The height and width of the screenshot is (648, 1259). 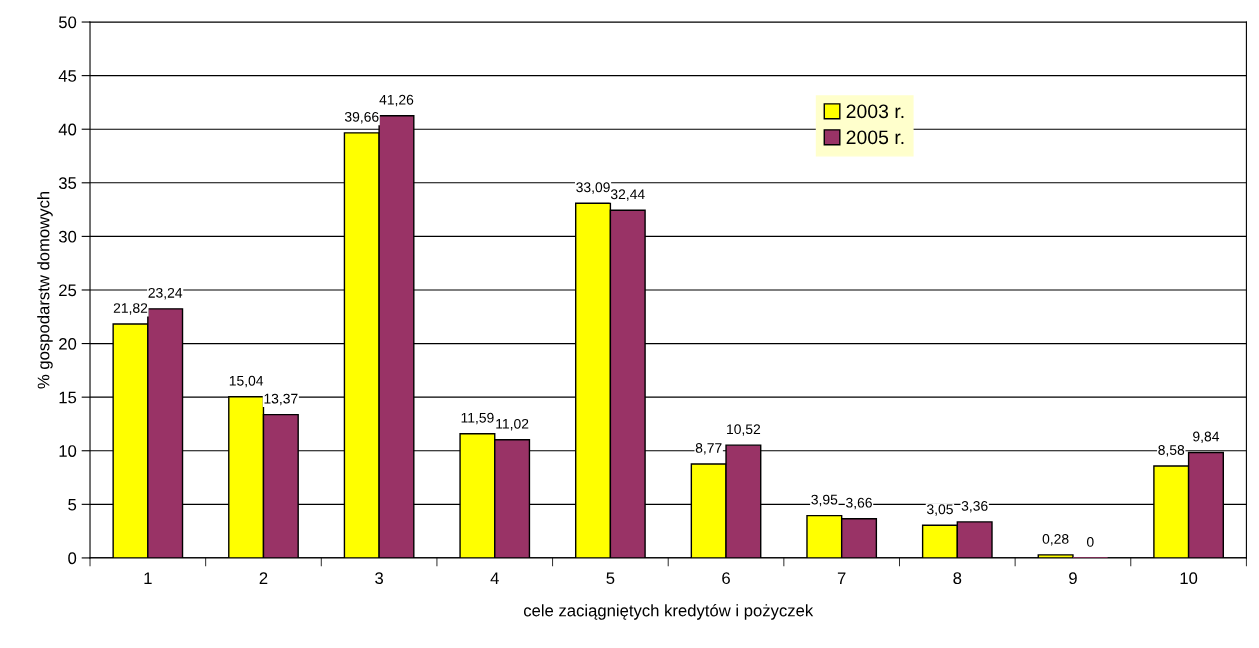 I want to click on y-tick-label: 45, so click(x=67, y=76).